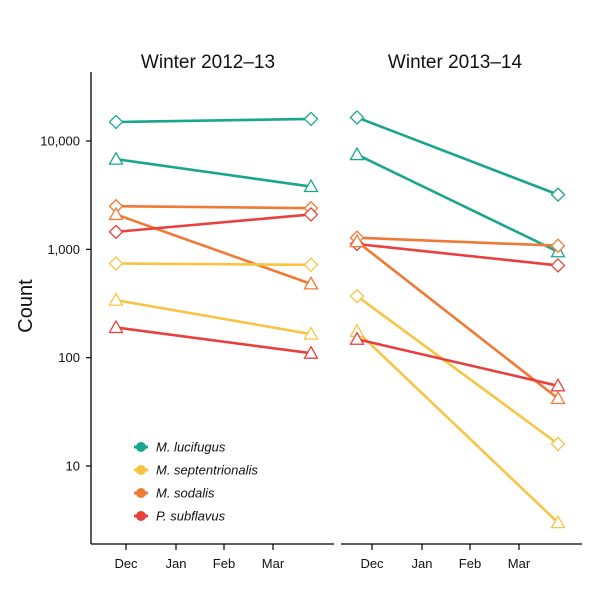  What do you see at coordinates (73, 466) in the screenshot?
I see `y-tick-label: 10` at bounding box center [73, 466].